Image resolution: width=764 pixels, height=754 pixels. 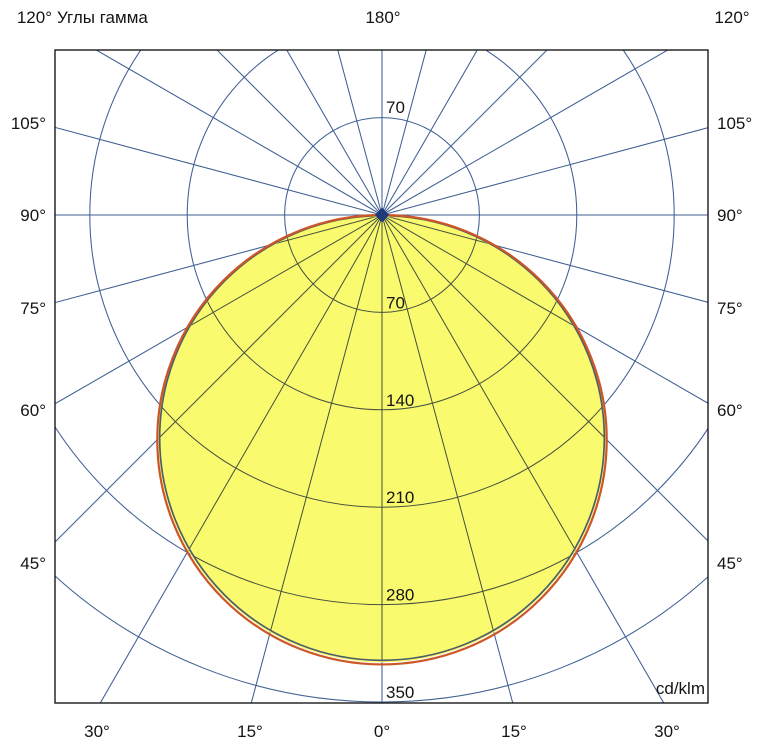 What do you see at coordinates (730, 563) in the screenshot?
I see `angle-label-right-45: 45°` at bounding box center [730, 563].